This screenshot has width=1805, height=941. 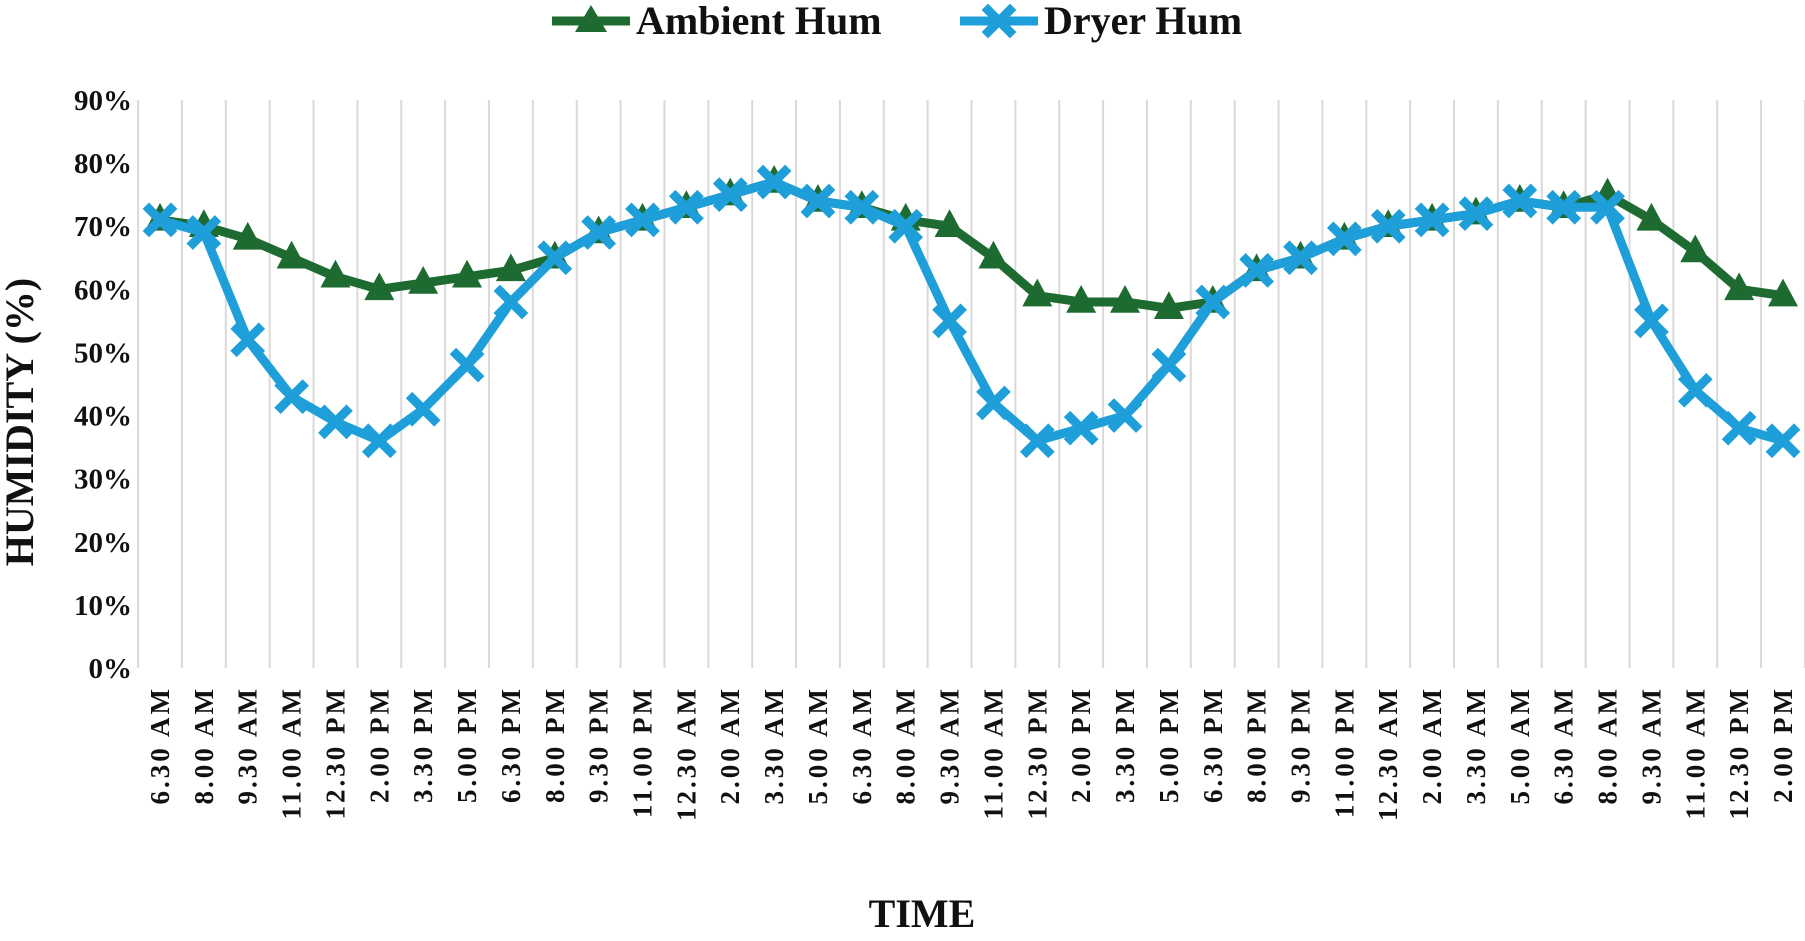 What do you see at coordinates (103, 353) in the screenshot?
I see `y-tick-label: 50%` at bounding box center [103, 353].